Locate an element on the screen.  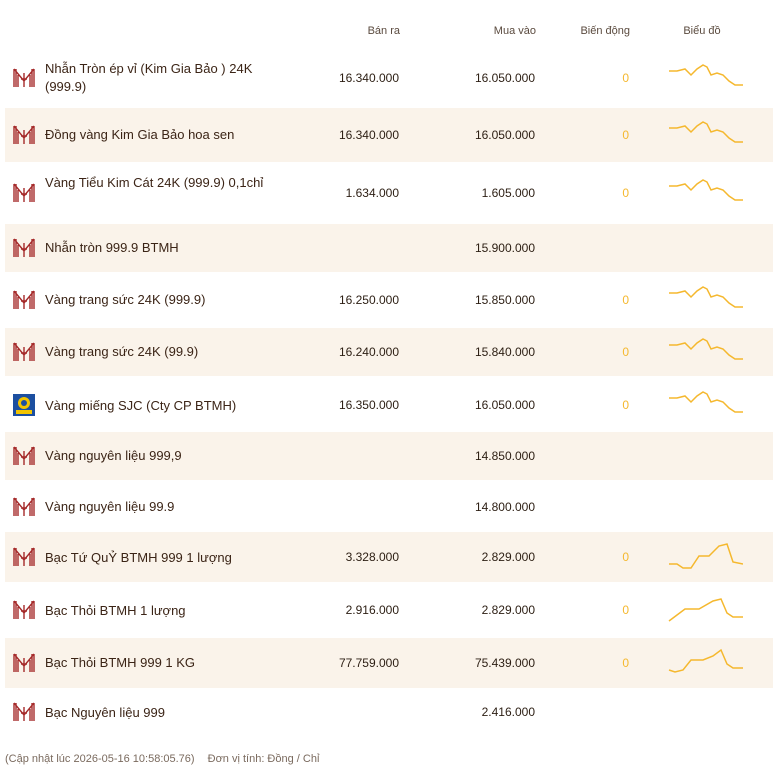
header-change: Biến động is located at coordinates (605, 31).